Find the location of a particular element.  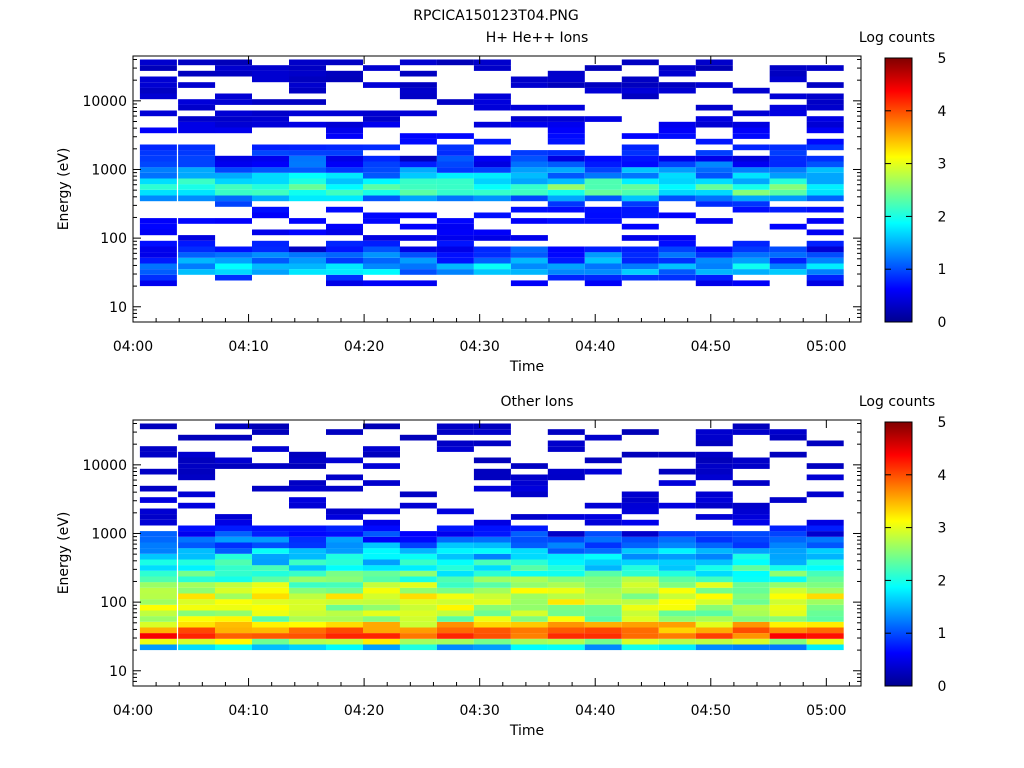

colorbar-tick-label: 2 is located at coordinates (942, 217).